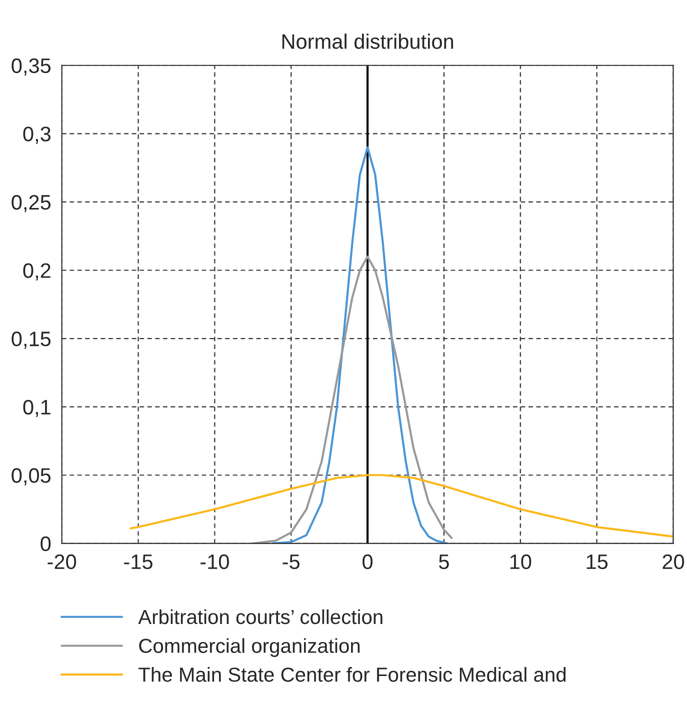 The image size is (687, 703). Describe the element at coordinates (36, 409) in the screenshot. I see `y-tick-label: 0,1` at that location.